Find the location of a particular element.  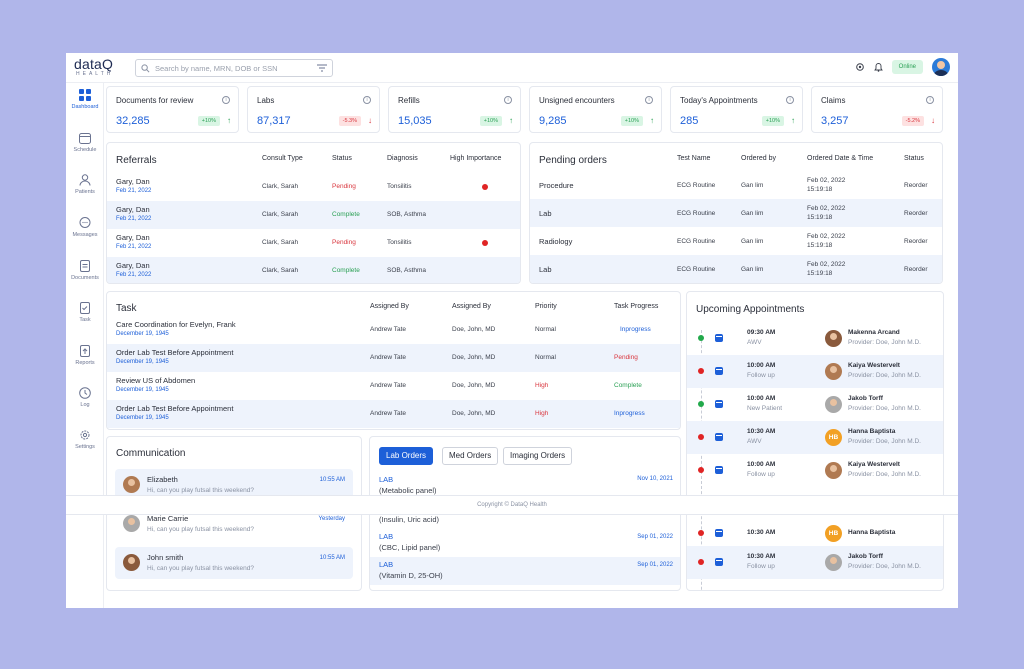

stat-value: 87,317 is located at coordinates (274, 121).